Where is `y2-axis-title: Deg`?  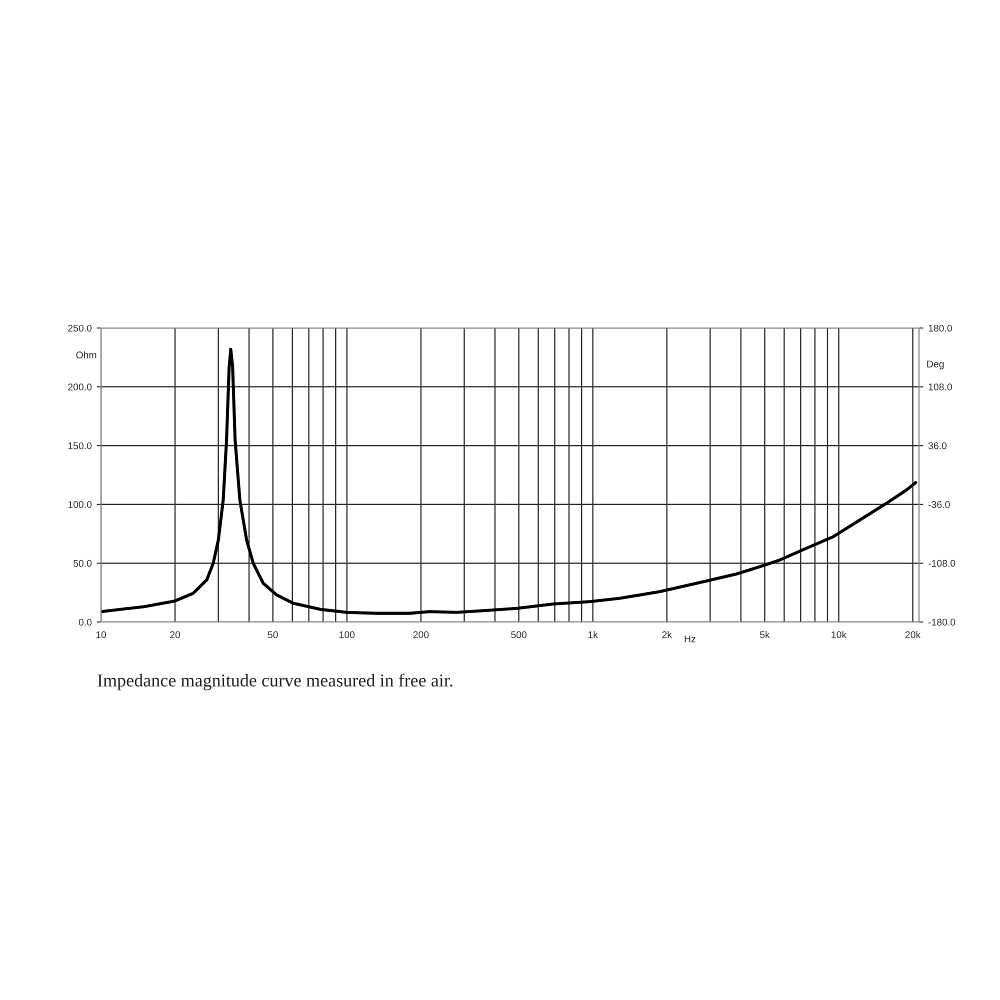
y2-axis-title: Deg is located at coordinates (935, 365).